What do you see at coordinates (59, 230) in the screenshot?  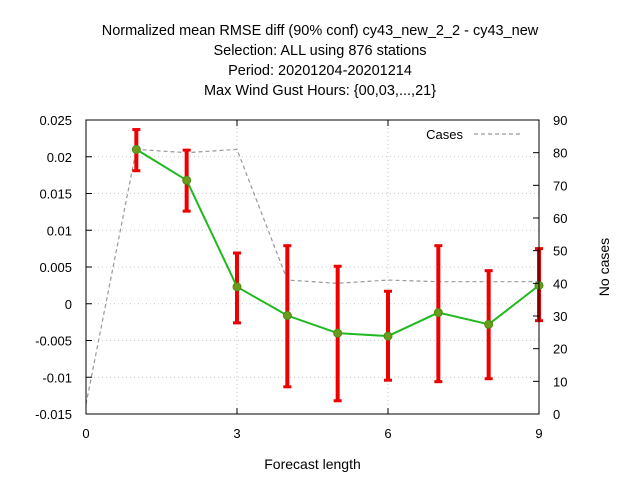 I see `y-tick-label: 0.01` at bounding box center [59, 230].